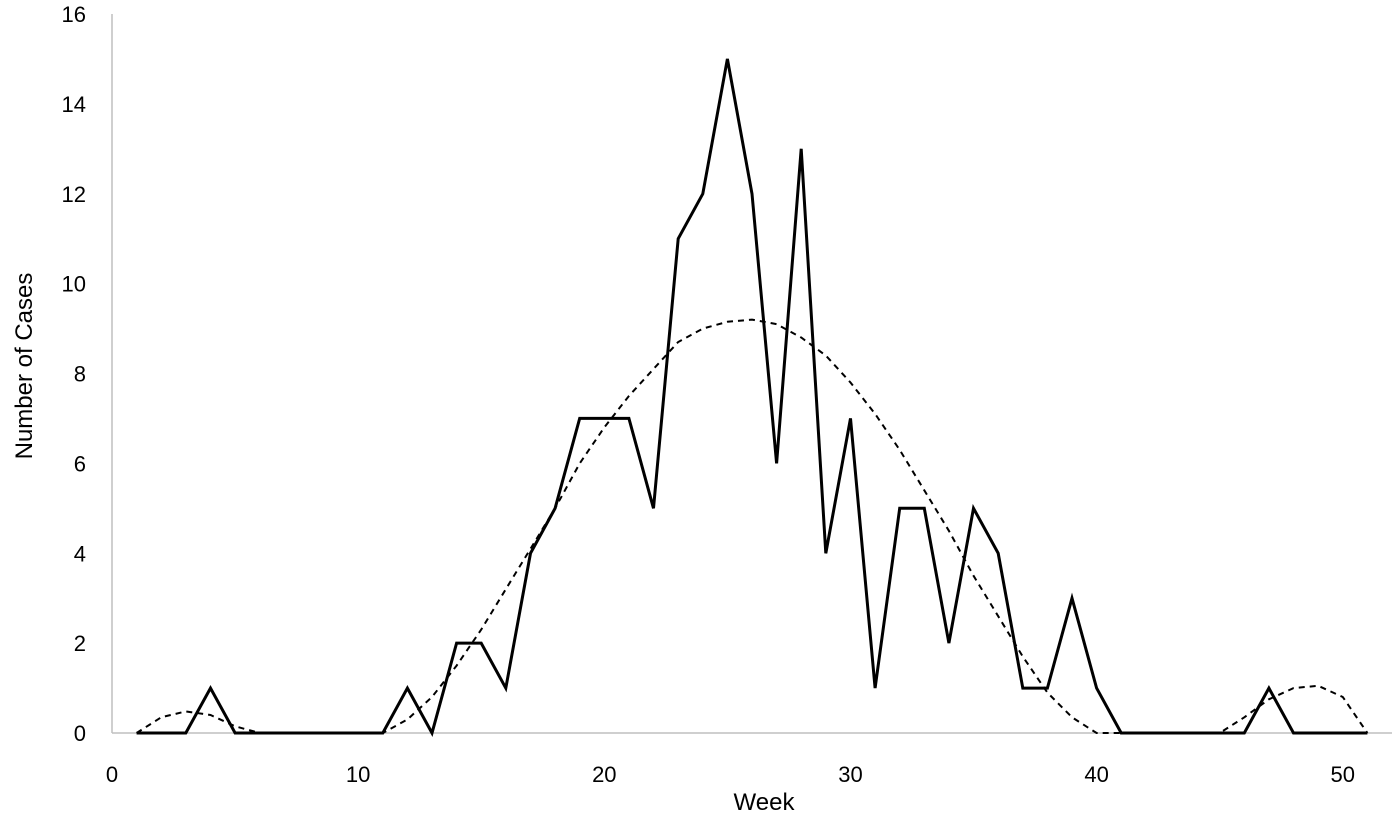 Image resolution: width=1400 pixels, height=815 pixels. I want to click on y-tick-label: 10, so click(74, 284).